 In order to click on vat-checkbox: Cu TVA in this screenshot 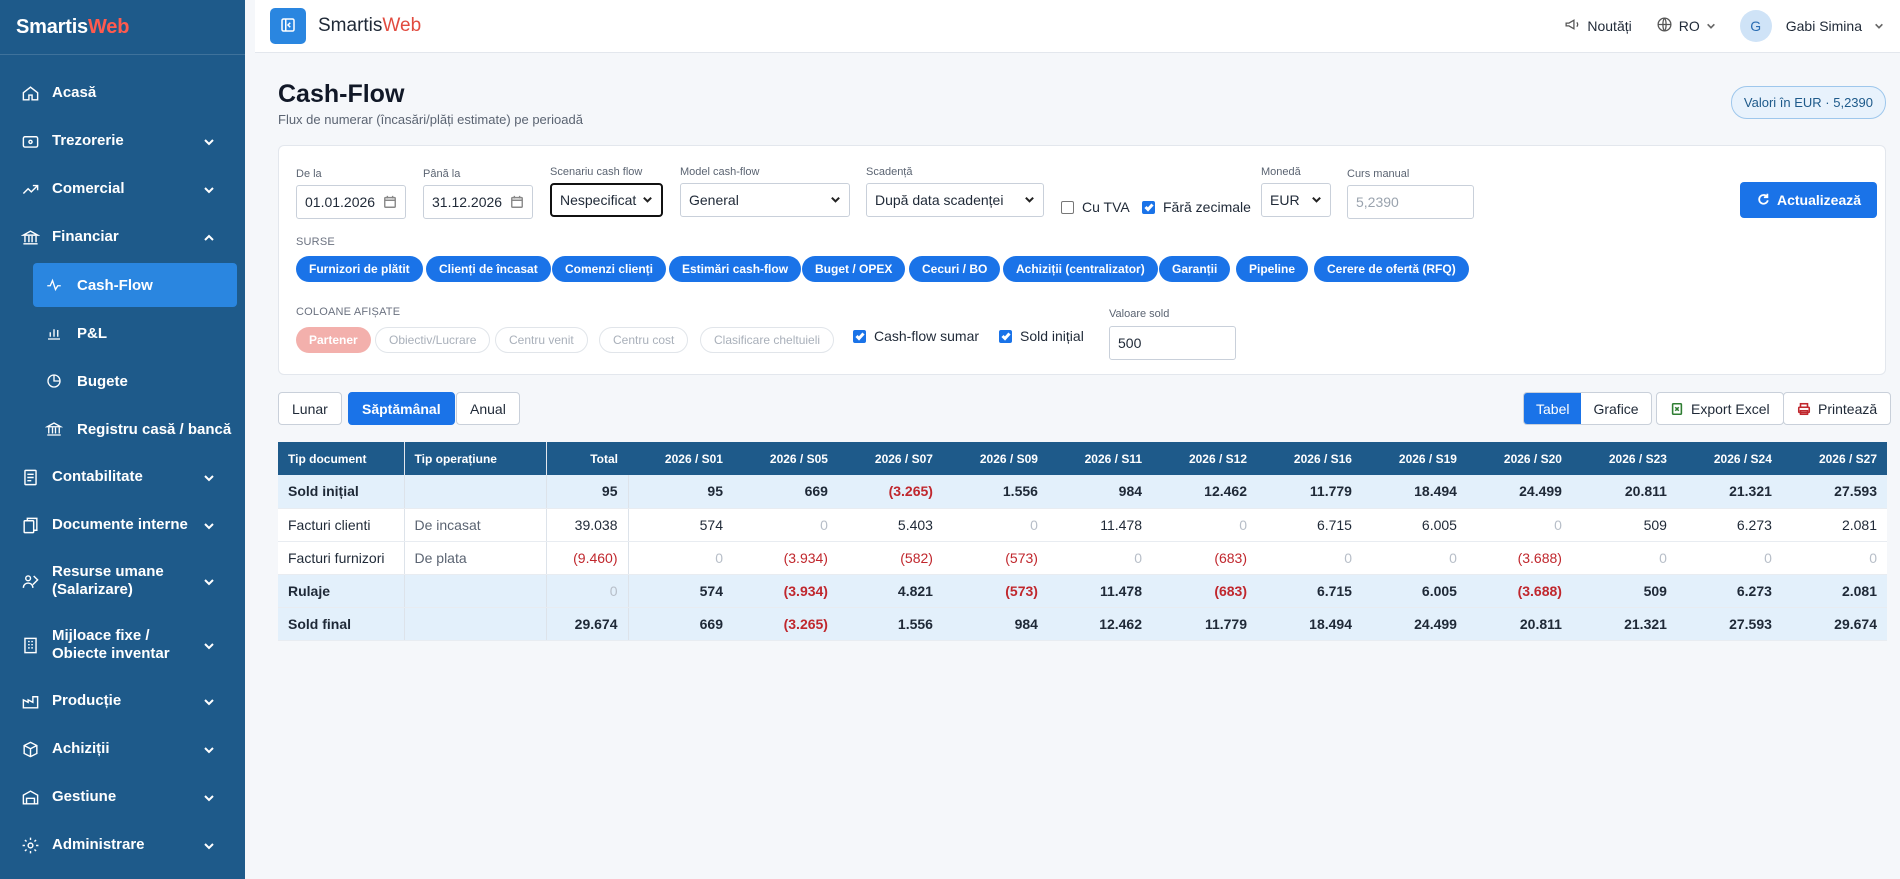, I will do `click(1095, 207)`.